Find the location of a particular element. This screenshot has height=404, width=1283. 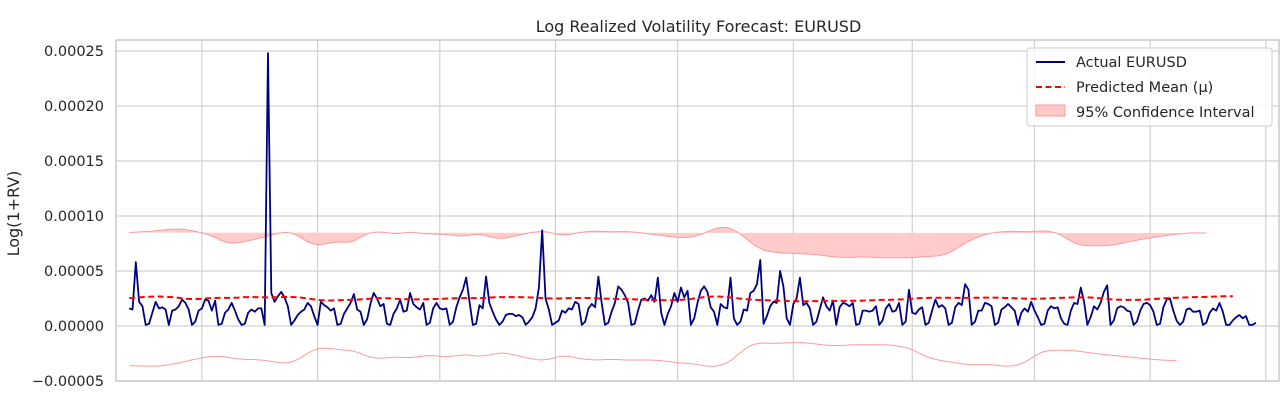

y-tick-label: 0.00000 is located at coordinates (74, 327).